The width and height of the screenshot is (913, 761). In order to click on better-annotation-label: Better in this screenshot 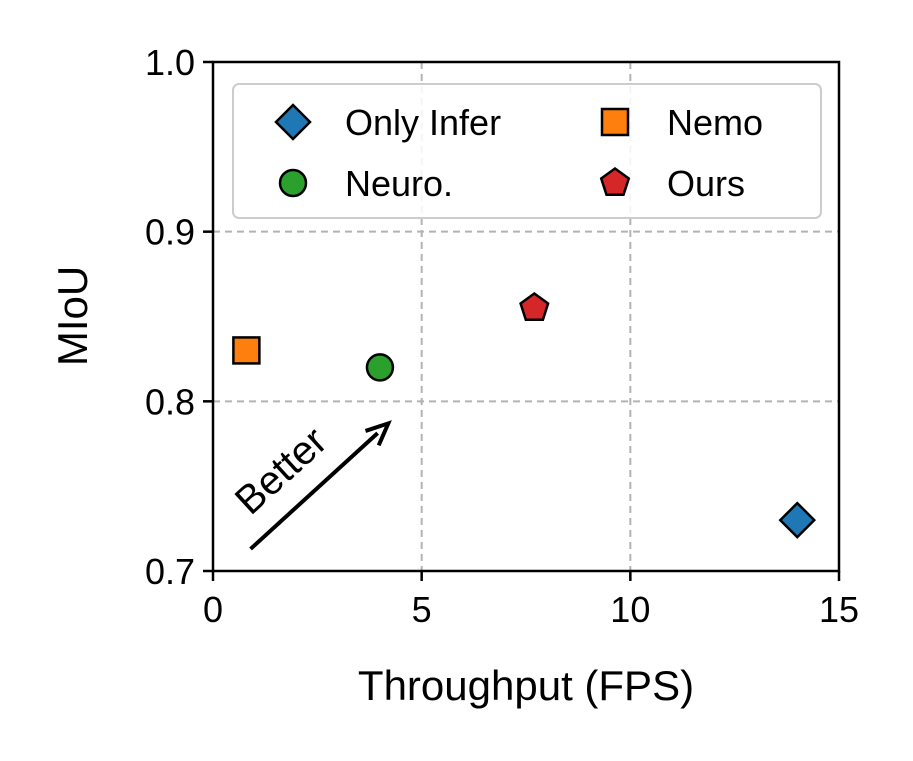, I will do `click(281, 471)`.